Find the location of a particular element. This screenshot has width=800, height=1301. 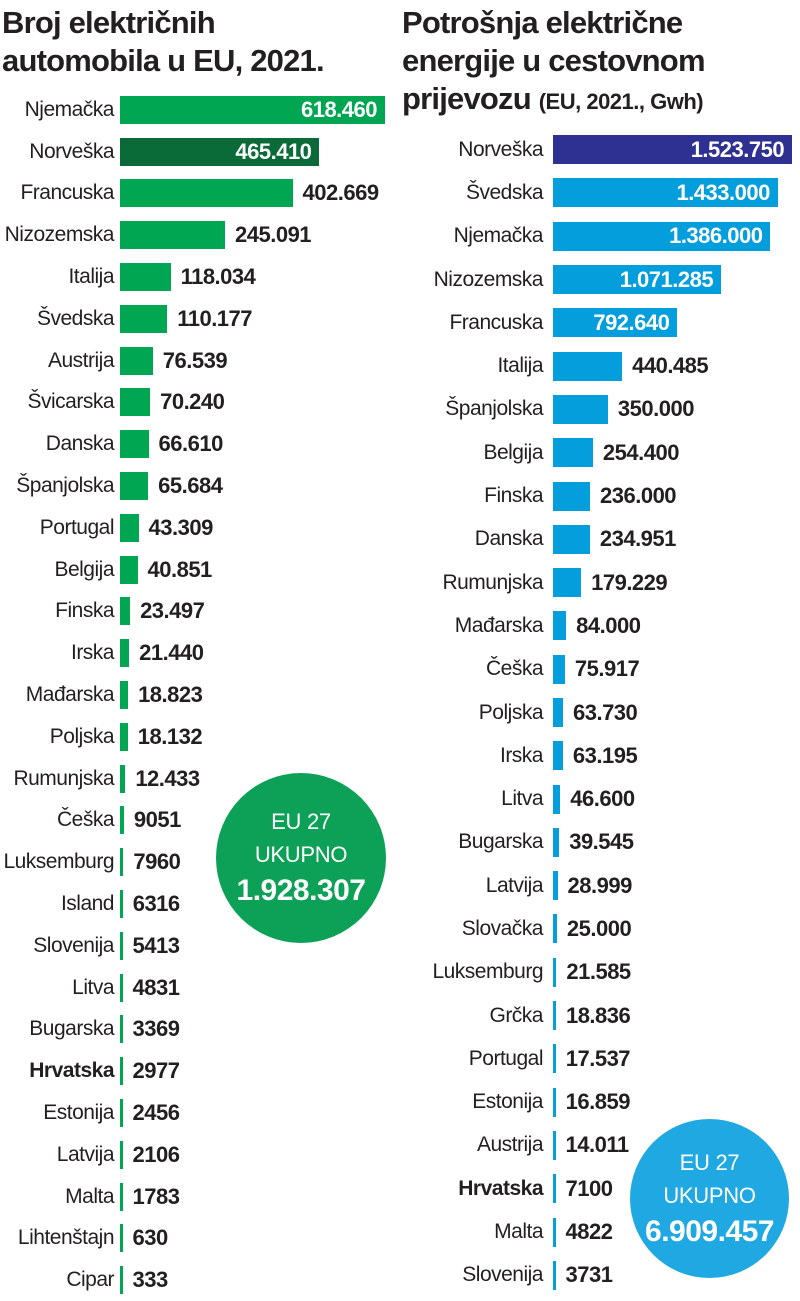

bar-value: 6316 is located at coordinates (156, 904).